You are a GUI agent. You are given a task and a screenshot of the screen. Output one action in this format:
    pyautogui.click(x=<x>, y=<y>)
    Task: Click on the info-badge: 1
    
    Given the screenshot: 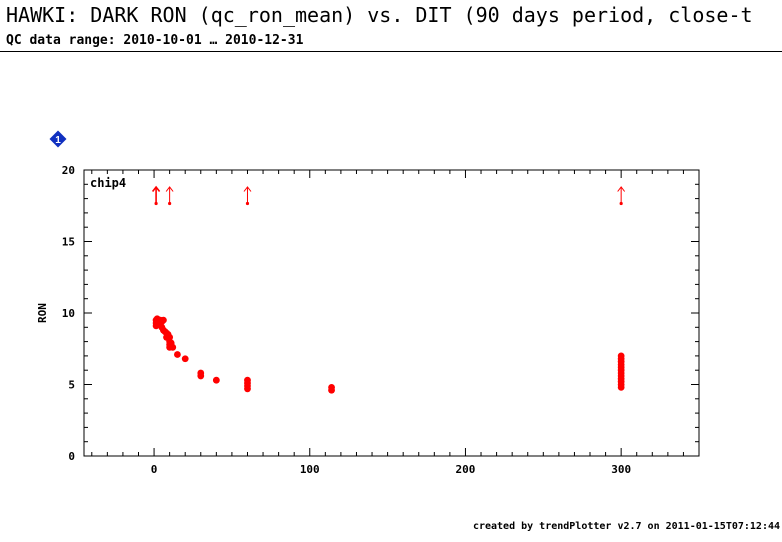 What is the action you would take?
    pyautogui.click(x=58, y=139)
    